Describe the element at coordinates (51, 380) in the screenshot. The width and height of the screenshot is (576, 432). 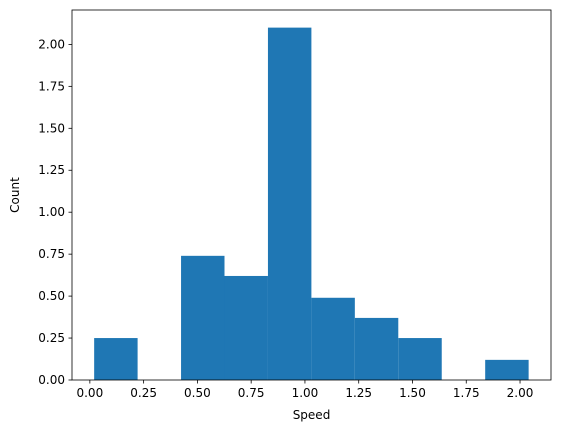
I see `y-tick-label: 0.00` at that location.